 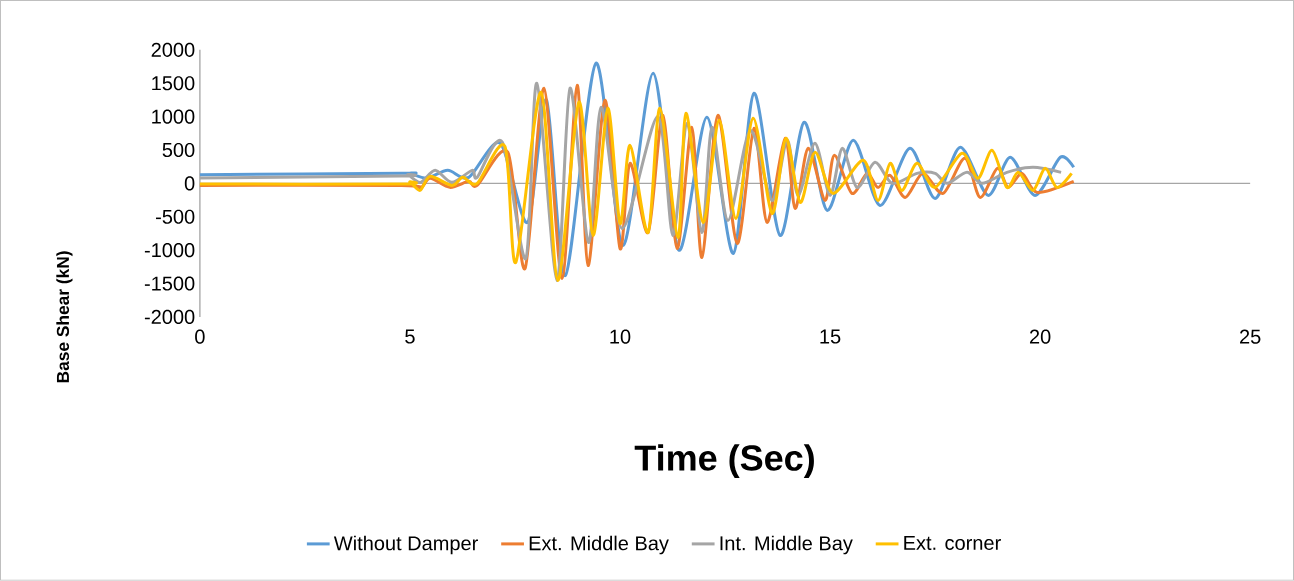 What do you see at coordinates (189, 183) in the screenshot?
I see `y-tick-label: 0` at bounding box center [189, 183].